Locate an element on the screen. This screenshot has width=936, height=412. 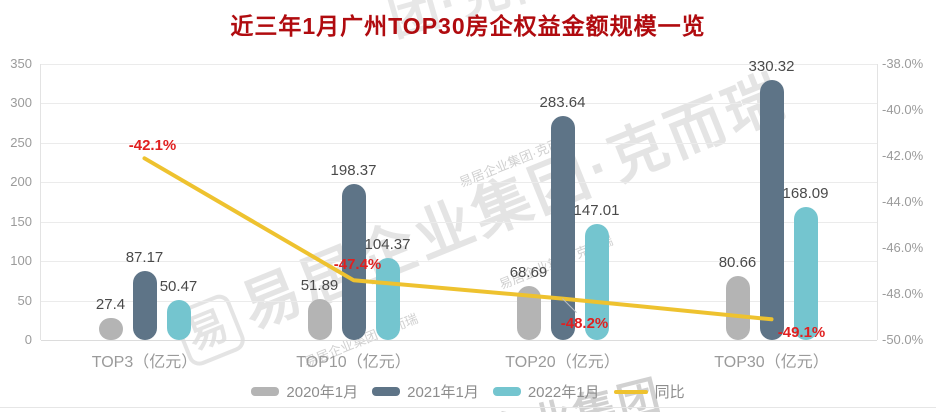
line-point-label: -47.4% is located at coordinates (357, 265).